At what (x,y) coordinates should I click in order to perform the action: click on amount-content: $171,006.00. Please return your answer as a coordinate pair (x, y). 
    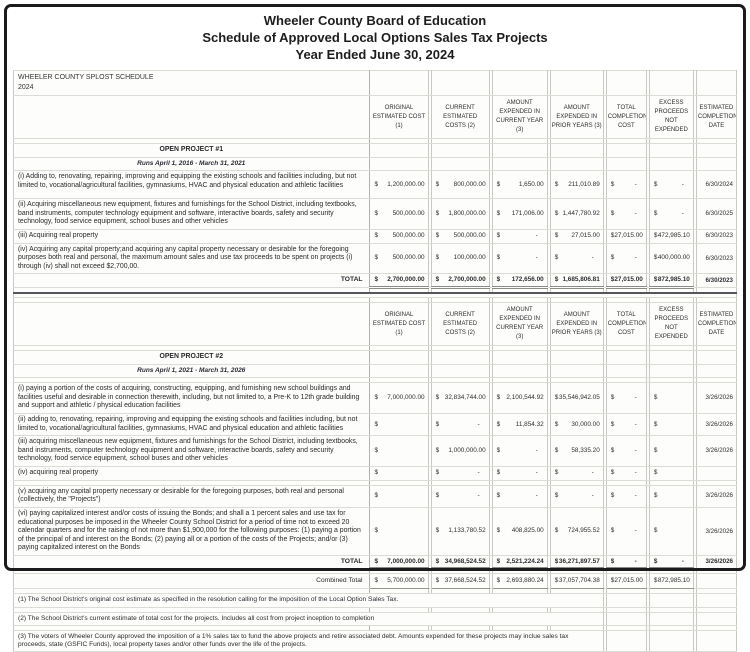
    Looking at the image, I should click on (520, 214).